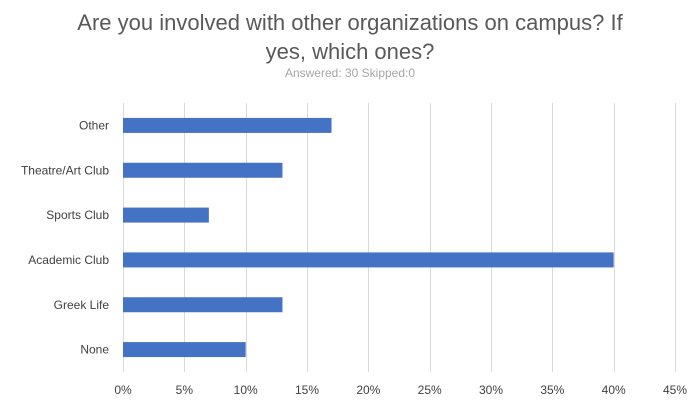 This screenshot has width=700, height=405. Describe the element at coordinates (400, 390) in the screenshot. I see `x-axis-tick-labels: 0% 5% 10% 15% 20% 25% 30% 35% 40% 45%` at that location.